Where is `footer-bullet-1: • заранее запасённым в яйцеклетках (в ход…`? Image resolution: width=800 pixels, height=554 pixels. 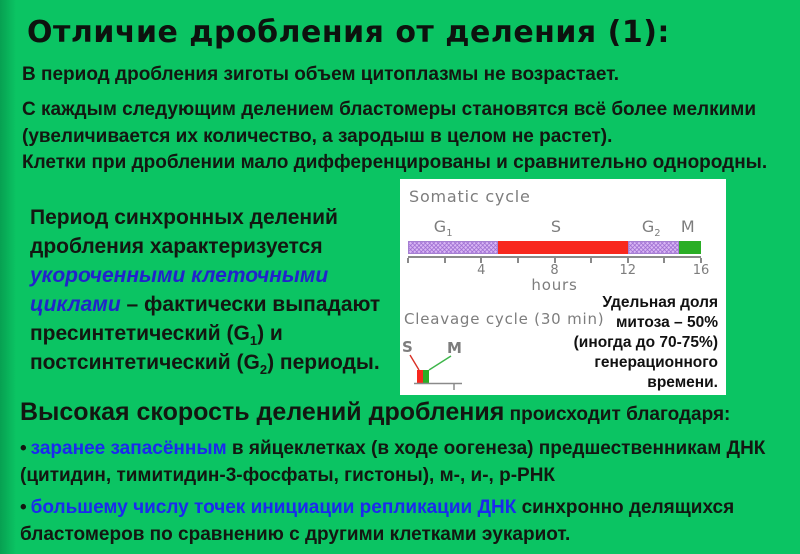 footer-bullet-1: • заранее запасённым в яйцеклетках (в ход… is located at coordinates (407, 462).